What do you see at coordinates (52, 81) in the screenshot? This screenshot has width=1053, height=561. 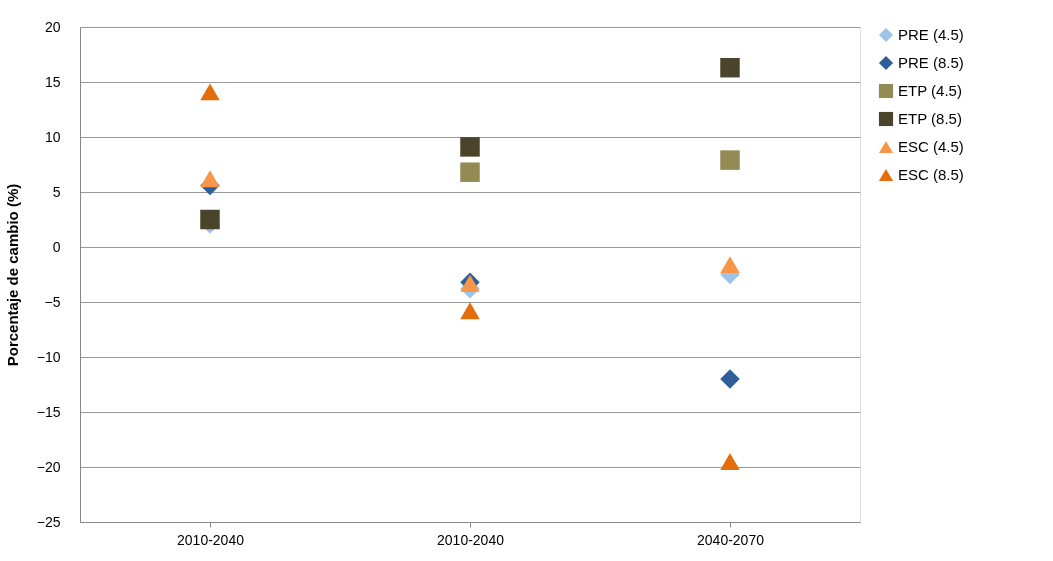 I see `y-tick-label: 15` at bounding box center [52, 81].